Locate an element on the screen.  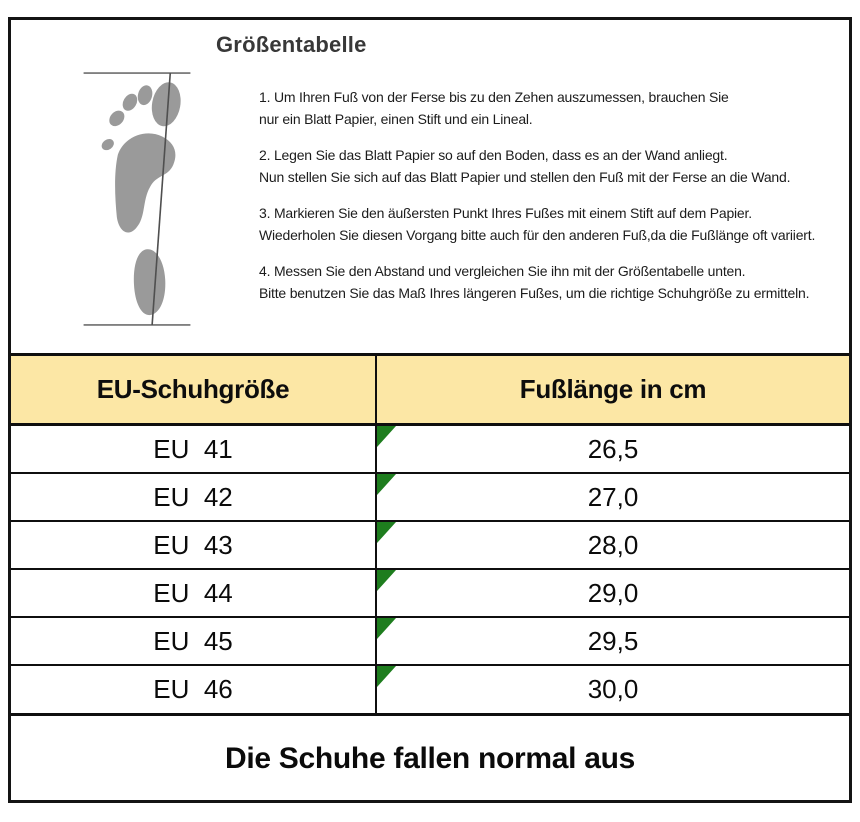
table-row-eu-45: EU 45 29,5 is located at coordinates (430, 642).